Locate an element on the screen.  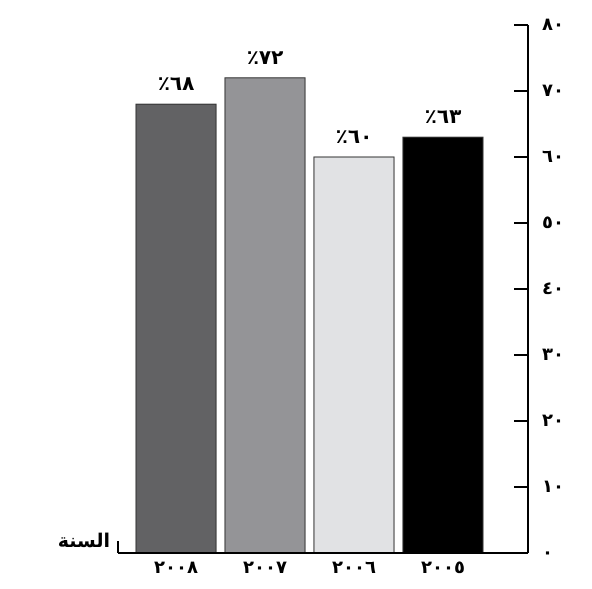
y-tick-label: ٧٠ is located at coordinates (553, 90).